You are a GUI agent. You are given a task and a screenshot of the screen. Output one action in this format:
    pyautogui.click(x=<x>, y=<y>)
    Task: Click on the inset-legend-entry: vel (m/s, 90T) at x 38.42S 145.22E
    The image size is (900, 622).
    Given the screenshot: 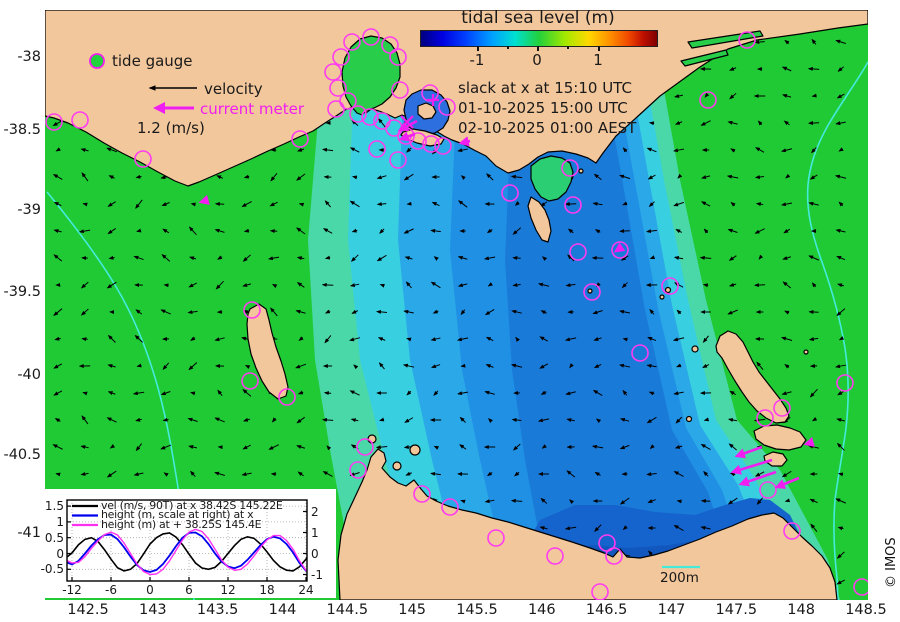 What is the action you would take?
    pyautogui.click(x=192, y=505)
    